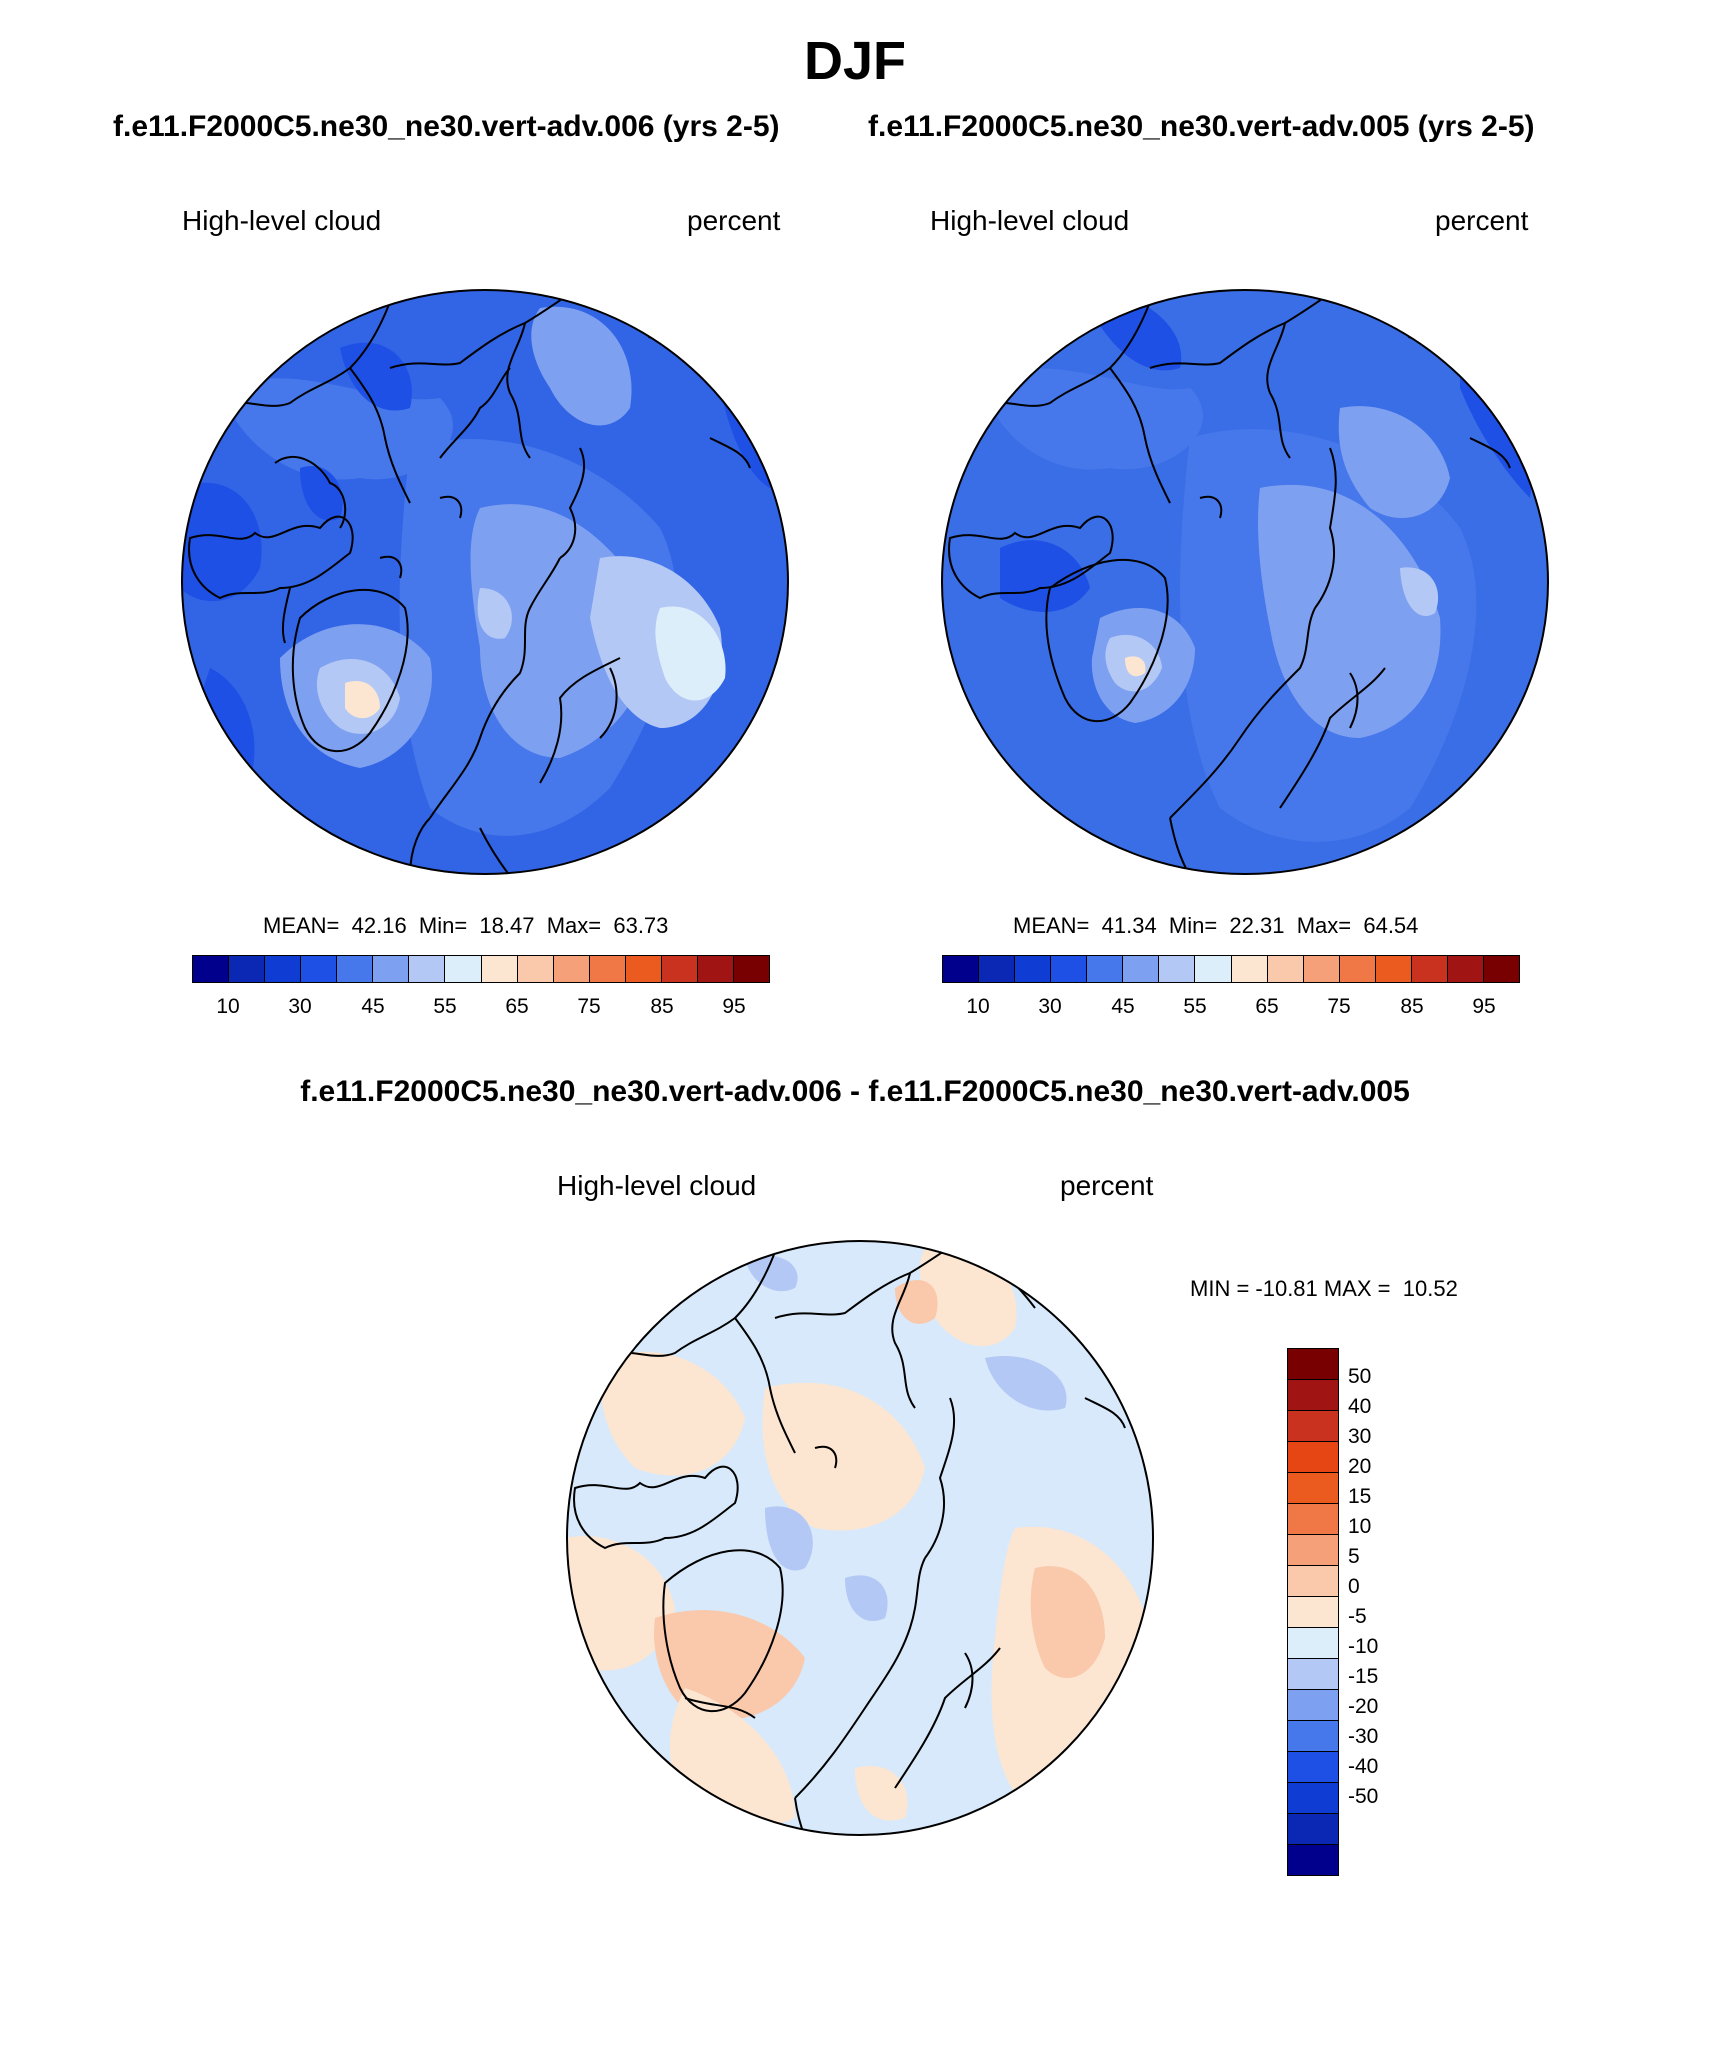 The width and height of the screenshot is (1710, 2061). I want to click on panel-1-colorbar-ticks: 10 30 45 55 65 75 85 95, so click(481, 1010).